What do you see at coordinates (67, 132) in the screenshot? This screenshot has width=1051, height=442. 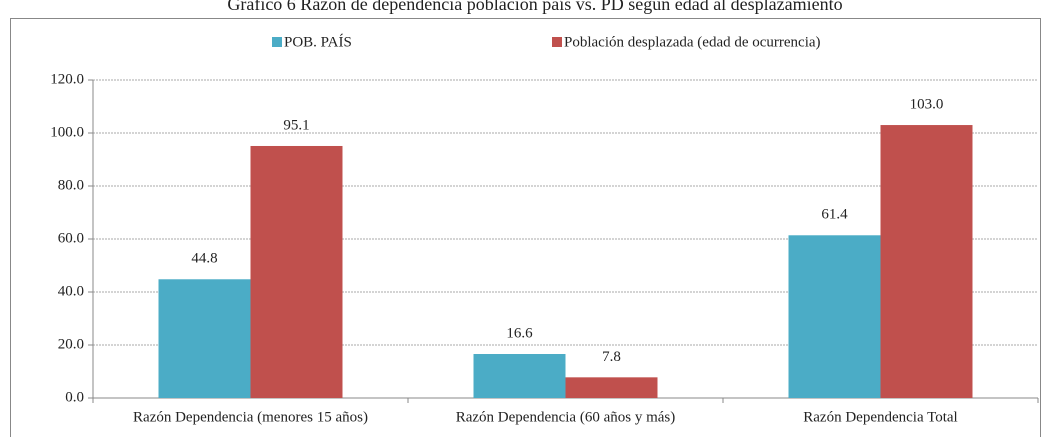 I see `y-tick-label: 100.0` at bounding box center [67, 132].